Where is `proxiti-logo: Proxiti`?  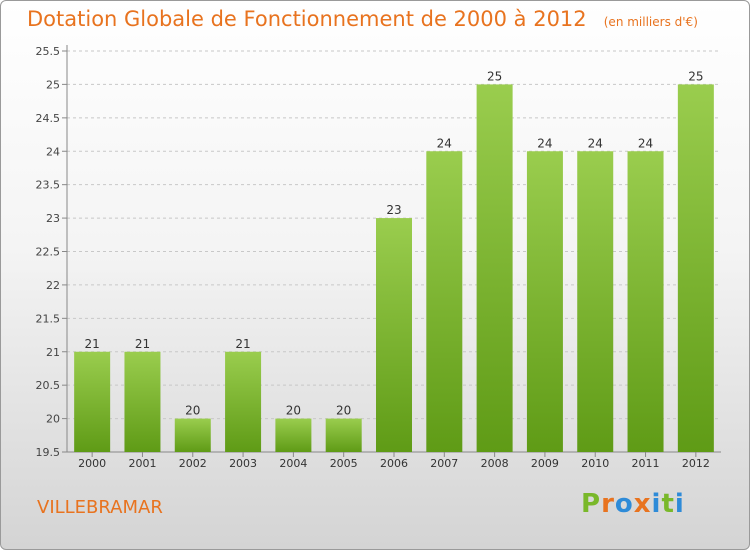 proxiti-logo: Proxiti is located at coordinates (633, 504).